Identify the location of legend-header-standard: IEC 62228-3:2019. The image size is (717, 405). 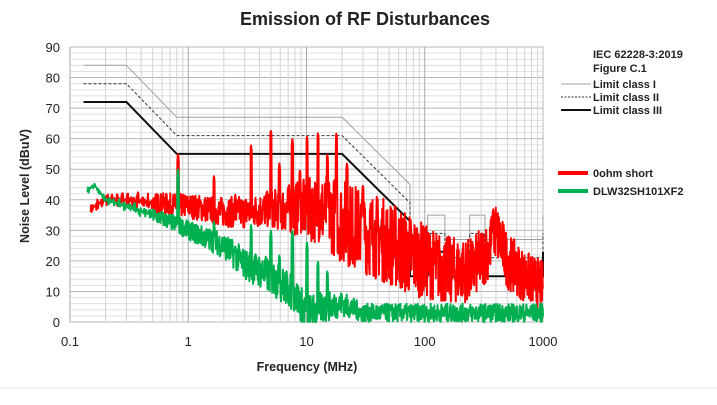
(638, 55).